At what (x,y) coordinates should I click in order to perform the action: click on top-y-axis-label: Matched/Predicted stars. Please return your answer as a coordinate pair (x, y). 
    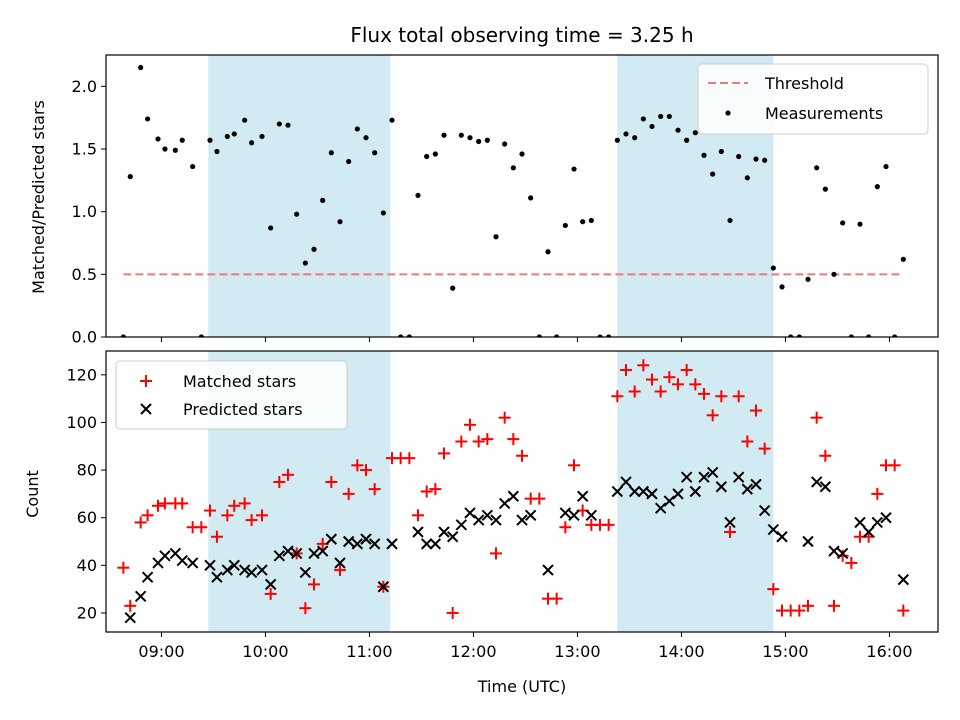
    Looking at the image, I should click on (38, 197).